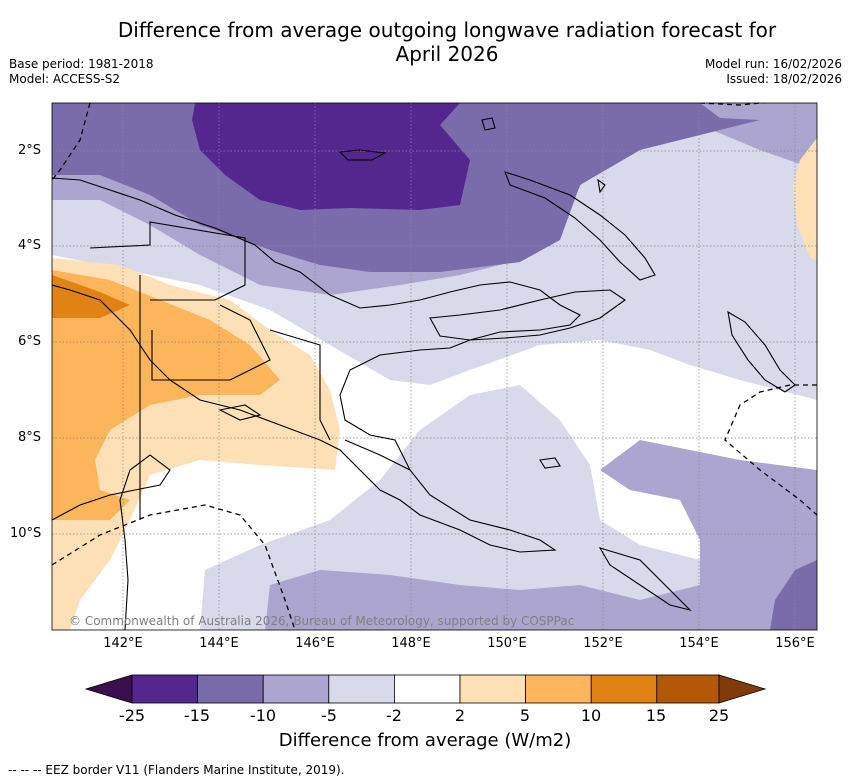 The image size is (850, 781). I want to click on lon-label-146e: 146°E, so click(315, 643).